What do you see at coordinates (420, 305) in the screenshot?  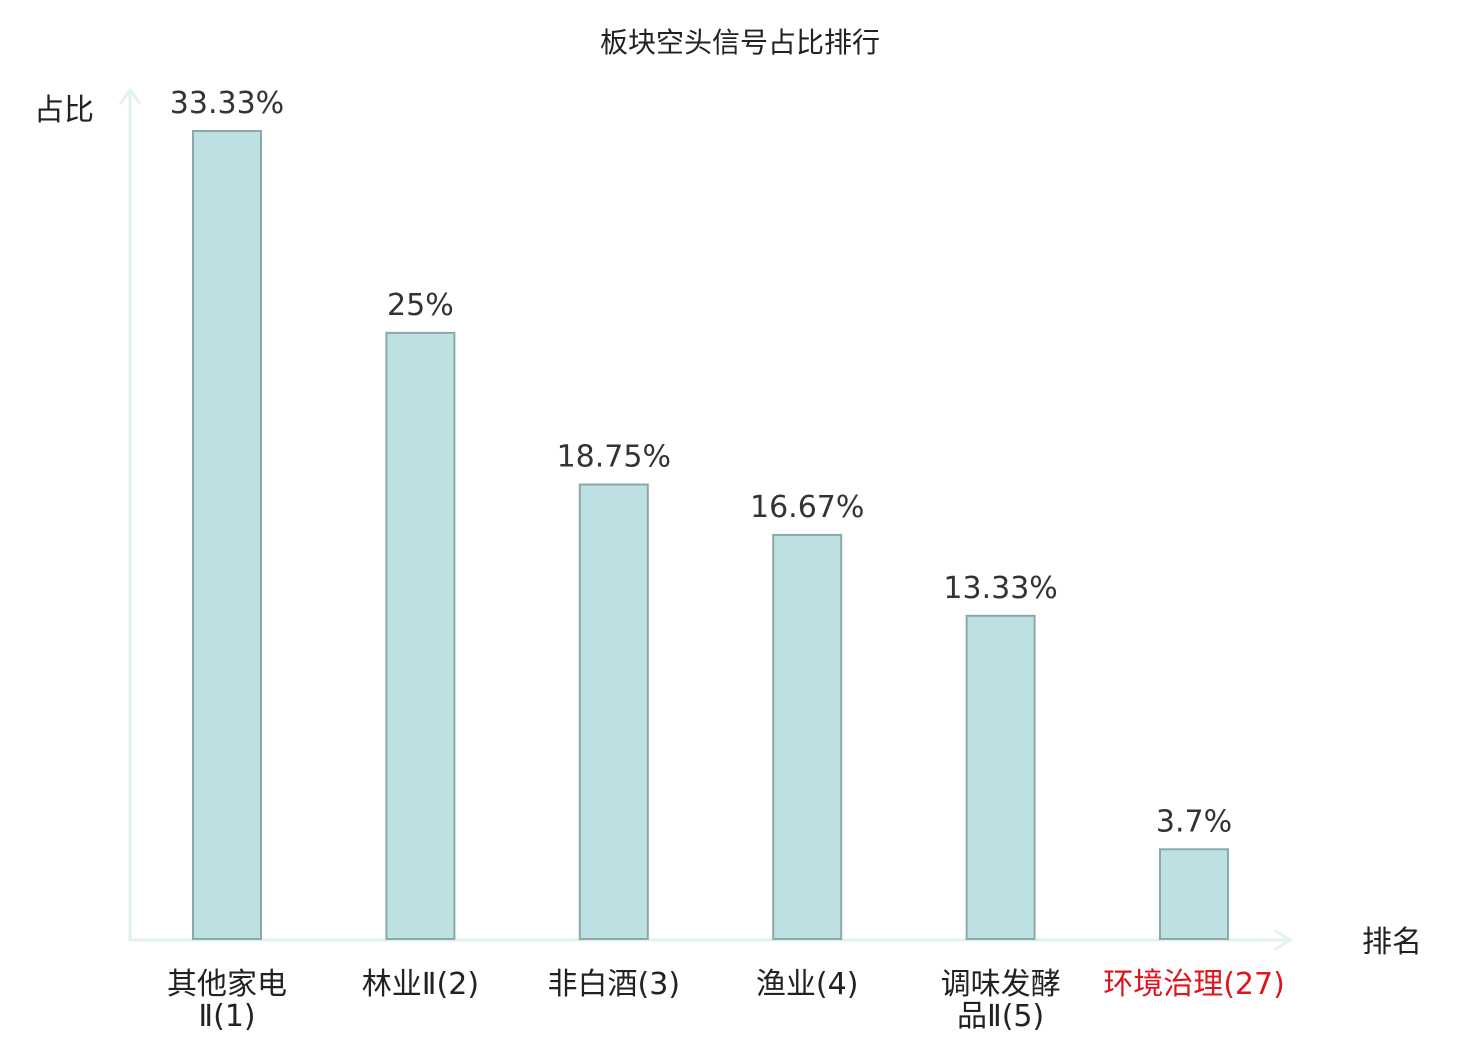 I see `bar-value-label: 25%` at bounding box center [420, 305].